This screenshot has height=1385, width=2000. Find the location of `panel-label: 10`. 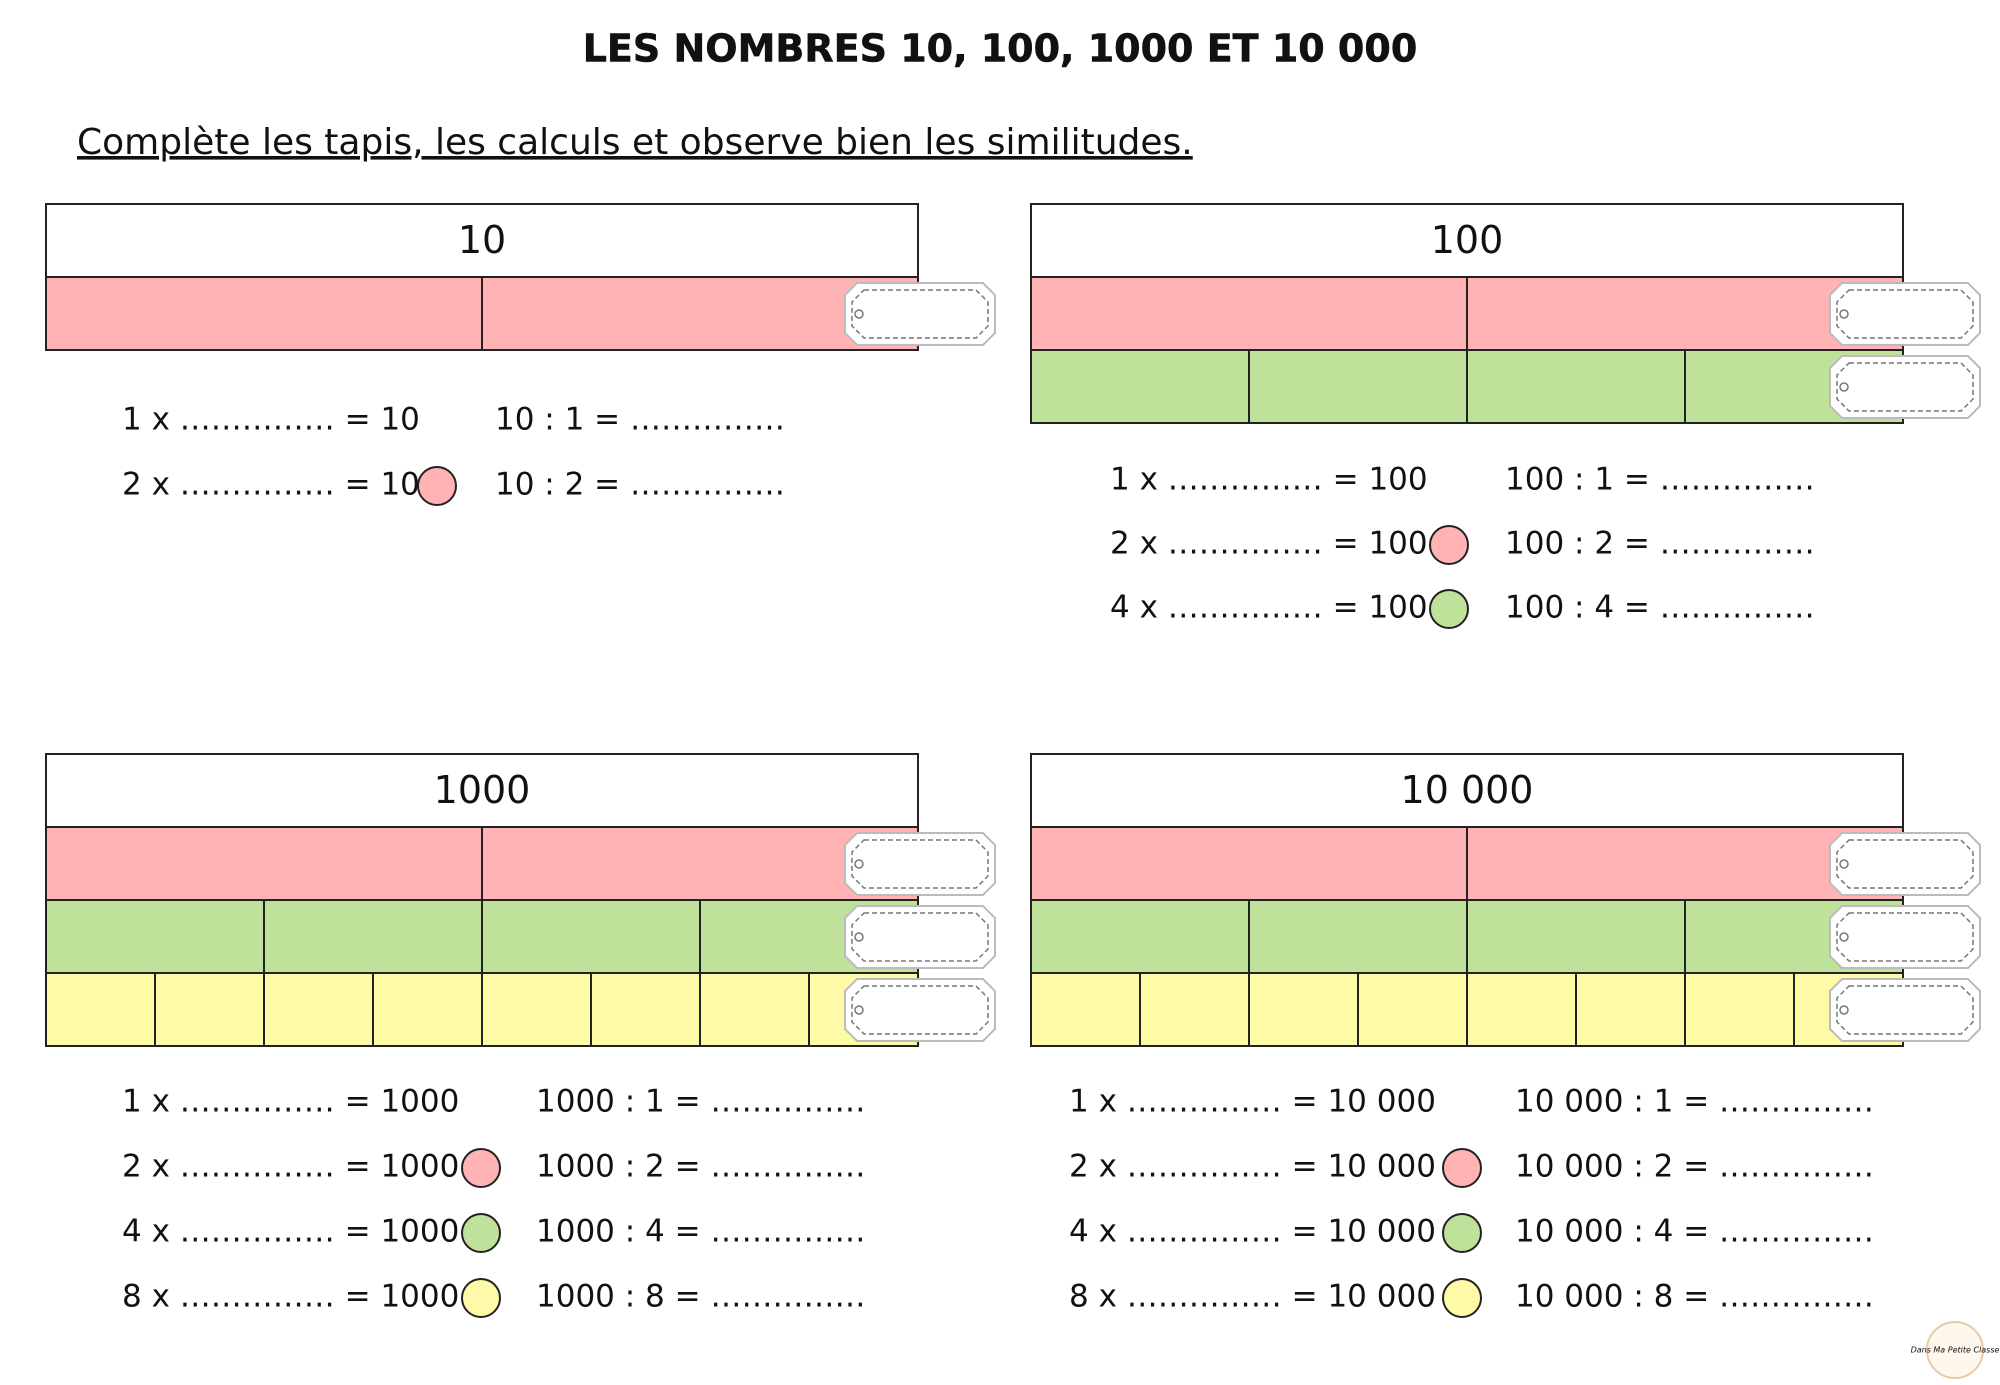

panel-label: 10 is located at coordinates (482, 240).